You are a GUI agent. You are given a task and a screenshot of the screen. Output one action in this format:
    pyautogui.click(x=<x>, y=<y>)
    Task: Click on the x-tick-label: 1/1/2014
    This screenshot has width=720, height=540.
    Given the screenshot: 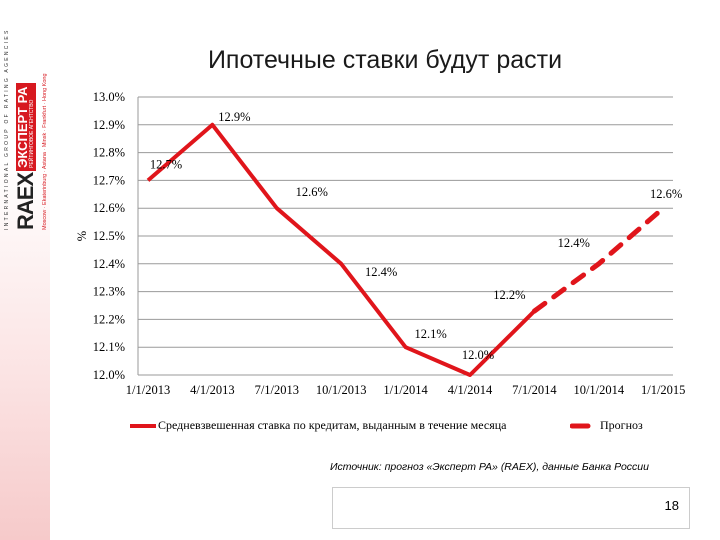 What is the action you would take?
    pyautogui.click(x=405, y=390)
    